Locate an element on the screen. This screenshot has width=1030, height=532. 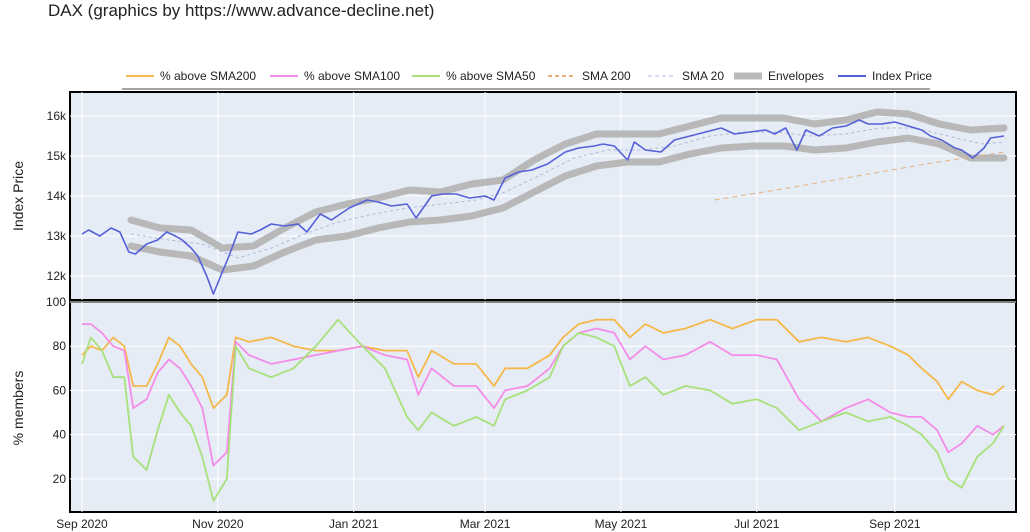
legend-item-sma-200: SMA 200 is located at coordinates (589, 76).